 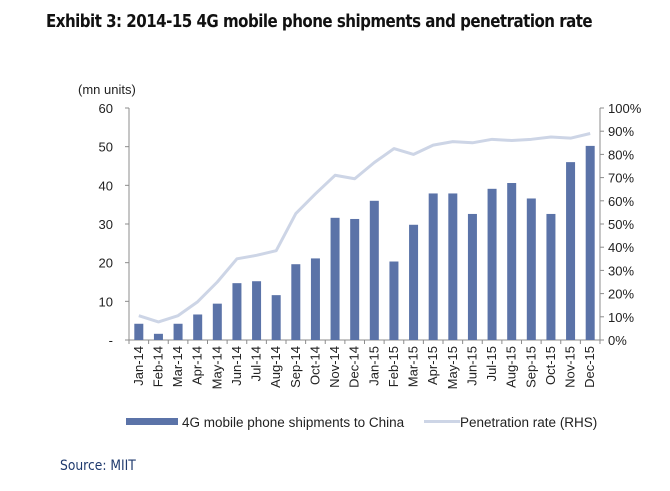 I want to click on left-tick-label: 30, so click(x=106, y=224).